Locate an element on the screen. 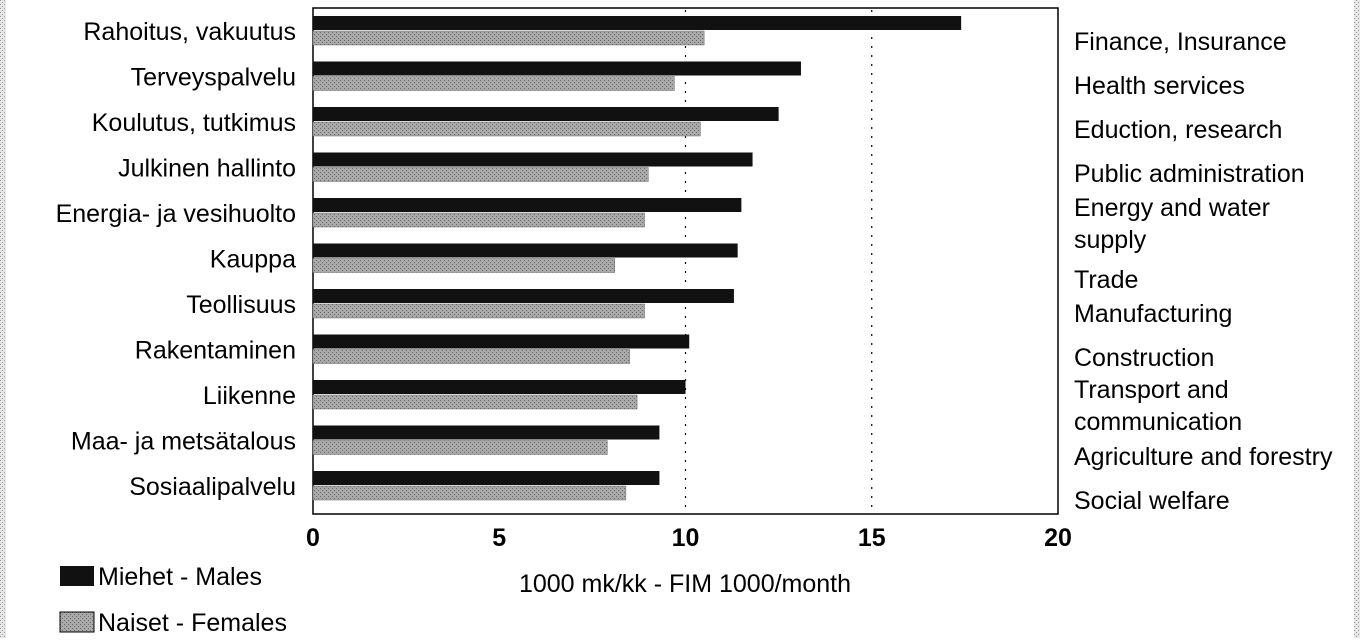 The height and width of the screenshot is (643, 1360). x-tick-label: 5 is located at coordinates (499, 538).